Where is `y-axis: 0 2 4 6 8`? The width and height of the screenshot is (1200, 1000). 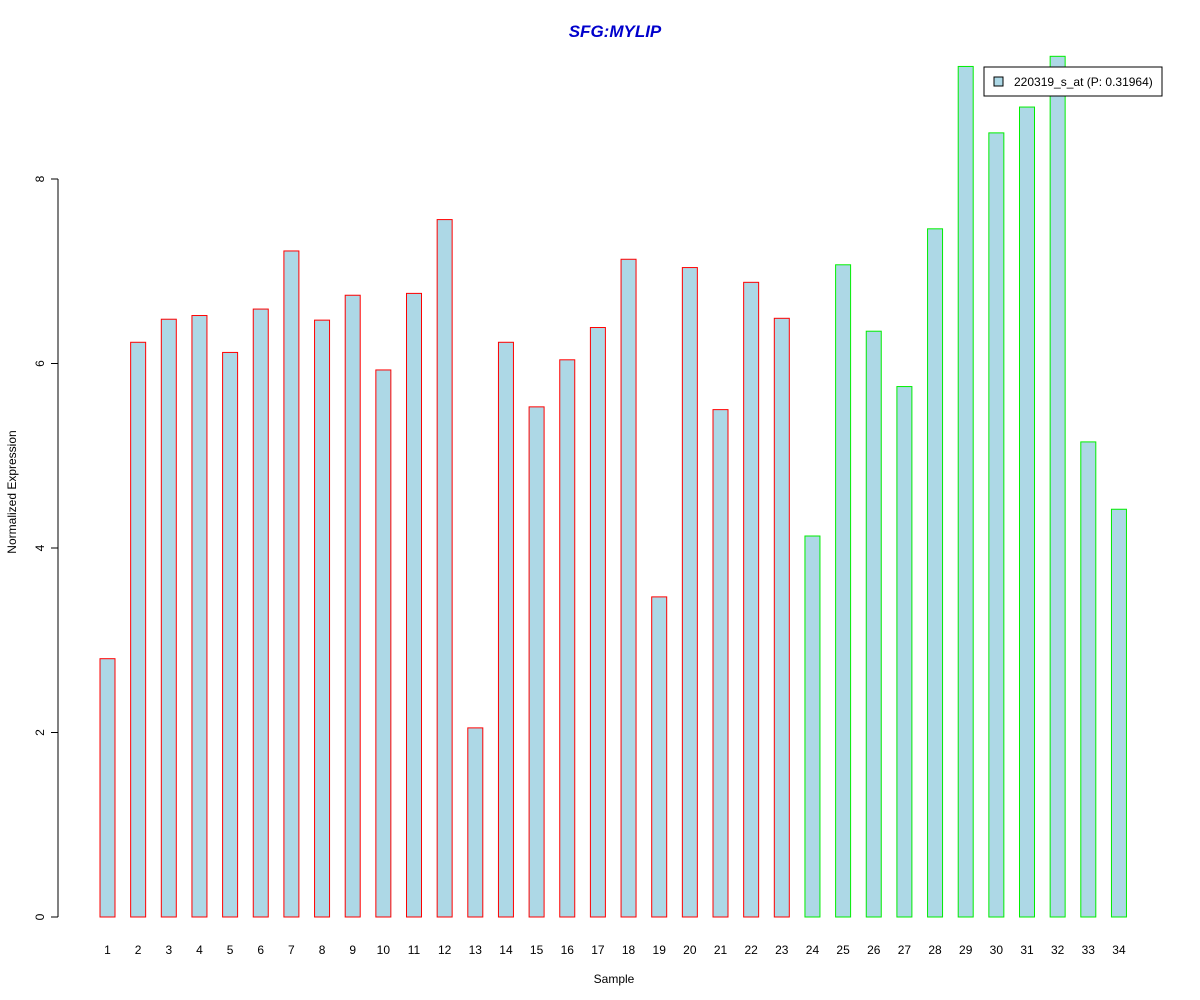
y-axis: 0 2 4 6 8 is located at coordinates (46, 547).